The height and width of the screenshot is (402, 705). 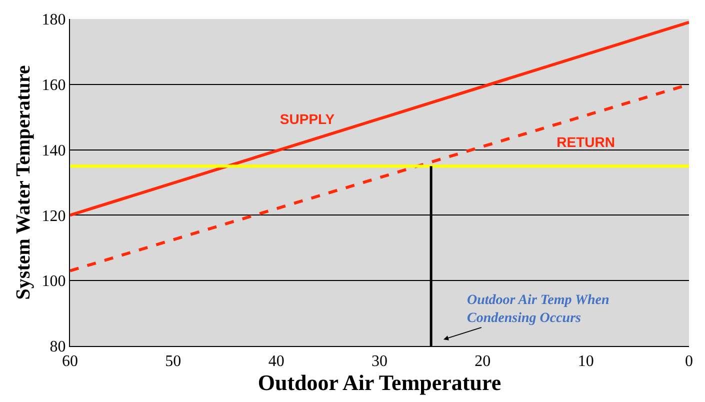 What do you see at coordinates (586, 361) in the screenshot?
I see `x-tick-label: 10` at bounding box center [586, 361].